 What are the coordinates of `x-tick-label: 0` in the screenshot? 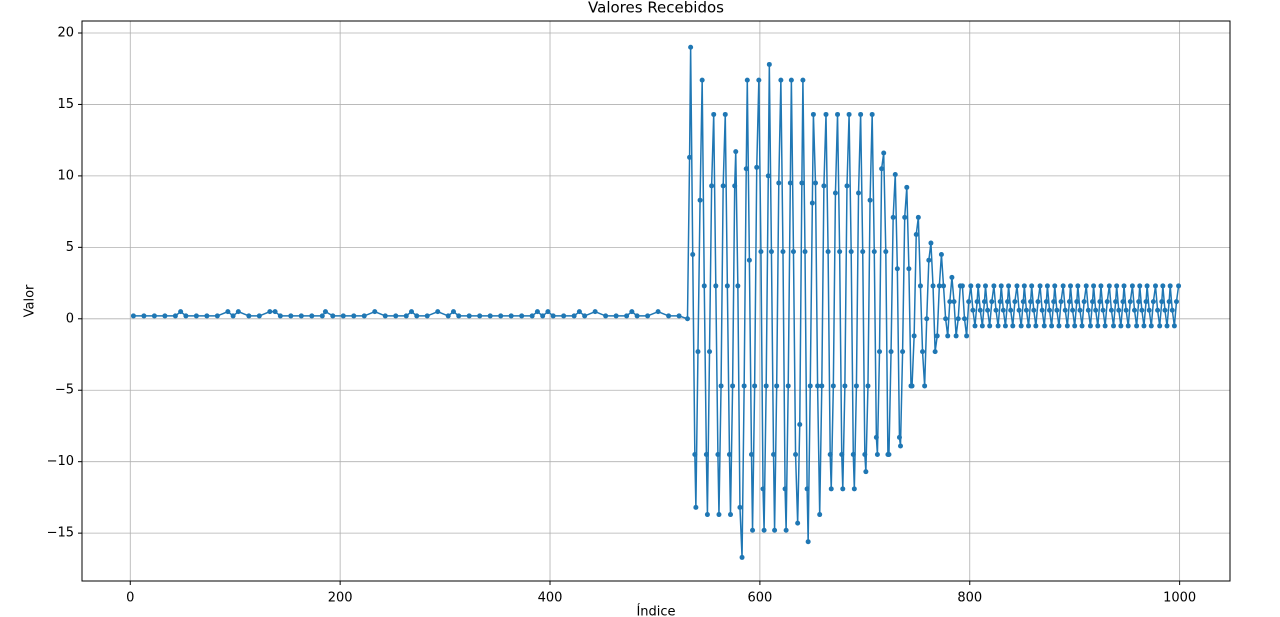 It's located at (130, 598).